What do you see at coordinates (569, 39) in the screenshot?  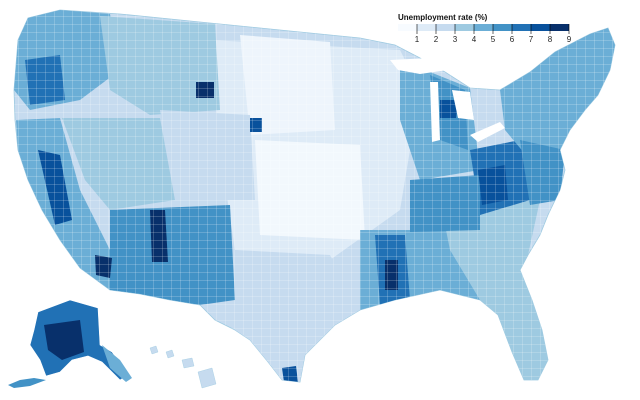 I see `legend-tick-label: 9` at bounding box center [569, 39].